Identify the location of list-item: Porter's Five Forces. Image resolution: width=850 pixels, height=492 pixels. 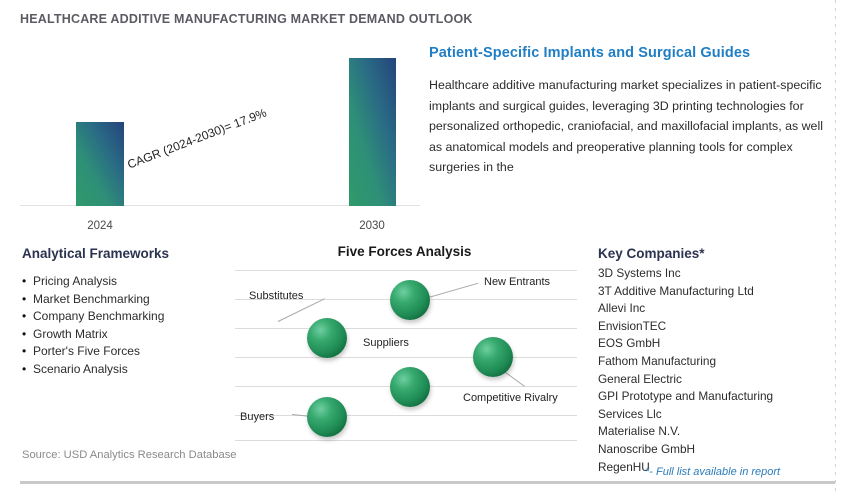
(124, 352).